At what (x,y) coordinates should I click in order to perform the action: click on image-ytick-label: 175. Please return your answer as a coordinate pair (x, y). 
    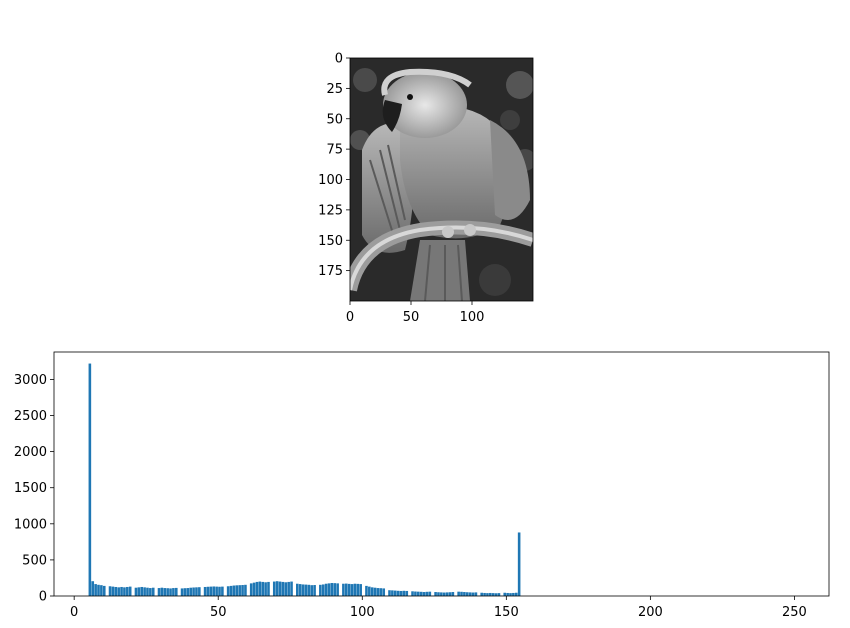
    Looking at the image, I should click on (330, 271).